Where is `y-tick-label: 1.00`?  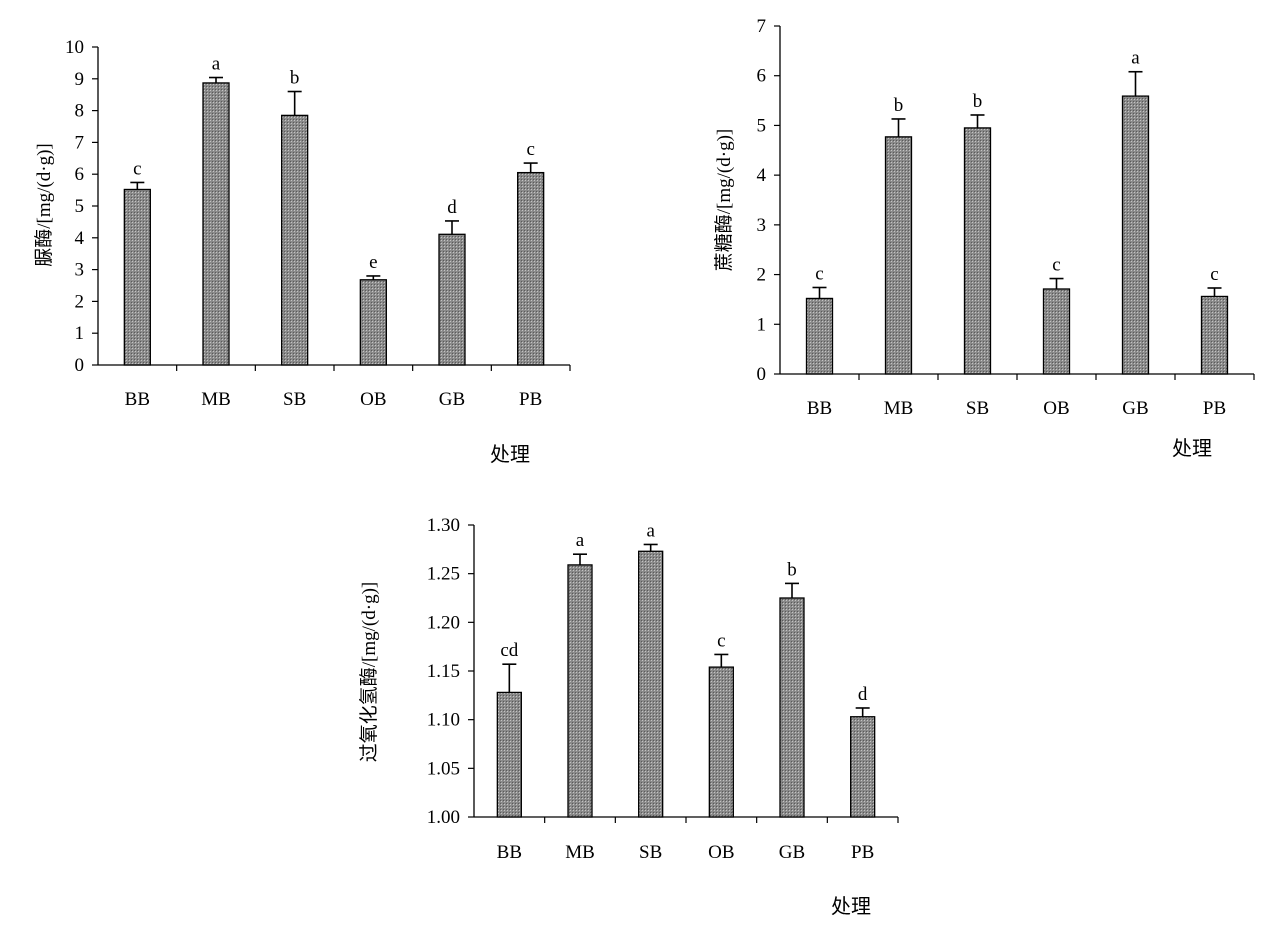 y-tick-label: 1.00 is located at coordinates (443, 817).